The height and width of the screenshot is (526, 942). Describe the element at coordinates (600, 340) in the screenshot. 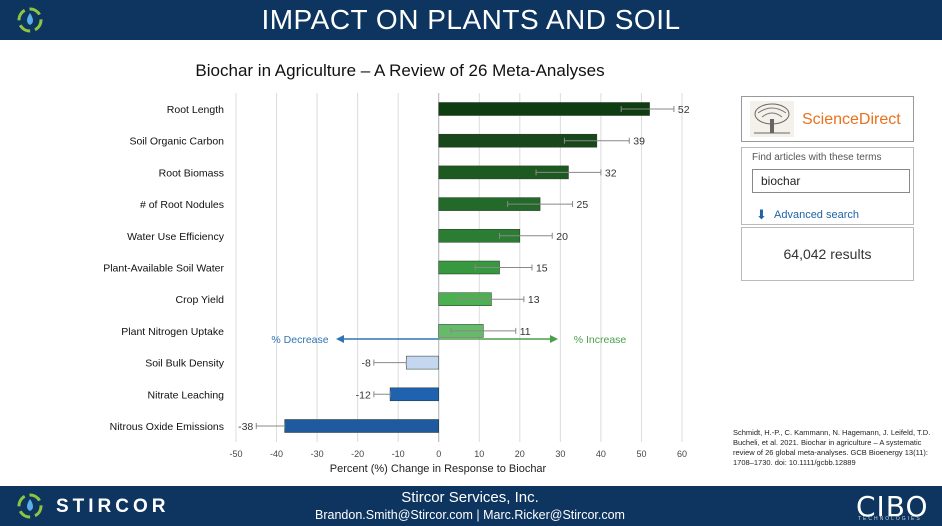

I see `increase-label: % Increase` at that location.